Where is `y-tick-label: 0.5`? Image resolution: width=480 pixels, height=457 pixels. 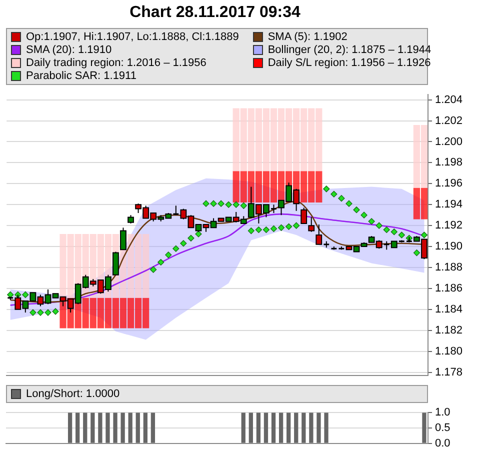
y-tick-label: 0.5 is located at coordinates (442, 428).